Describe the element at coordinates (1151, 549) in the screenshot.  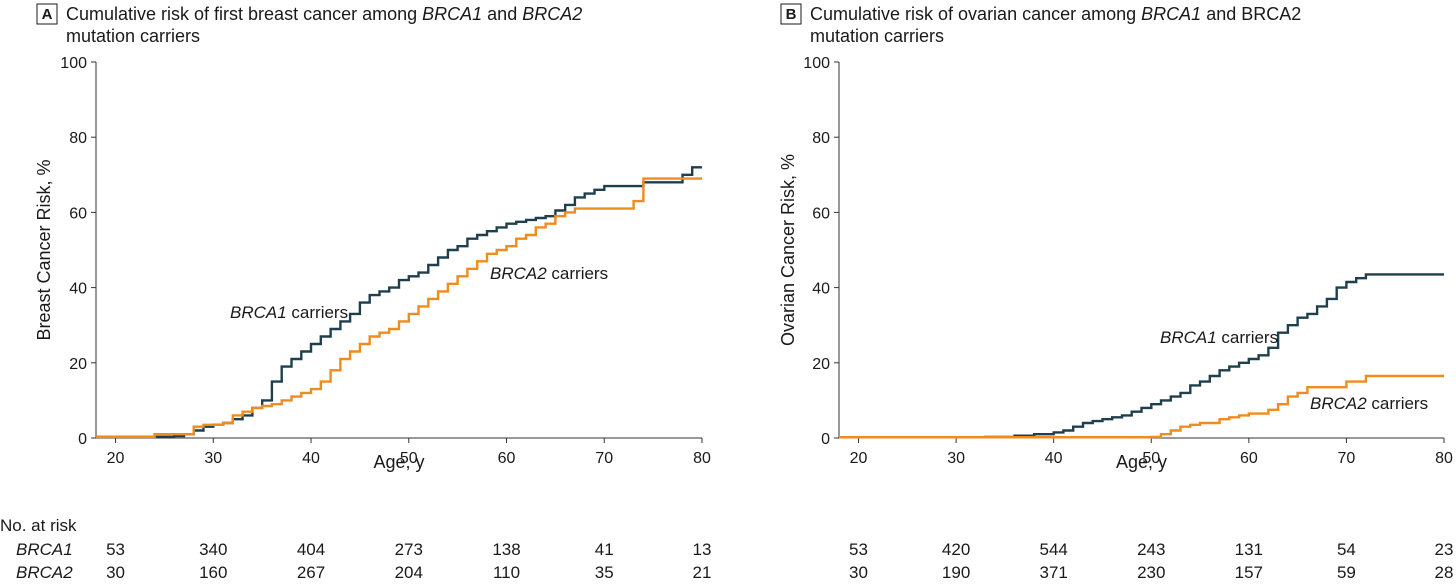
I see `at-risk-value: 243` at that location.